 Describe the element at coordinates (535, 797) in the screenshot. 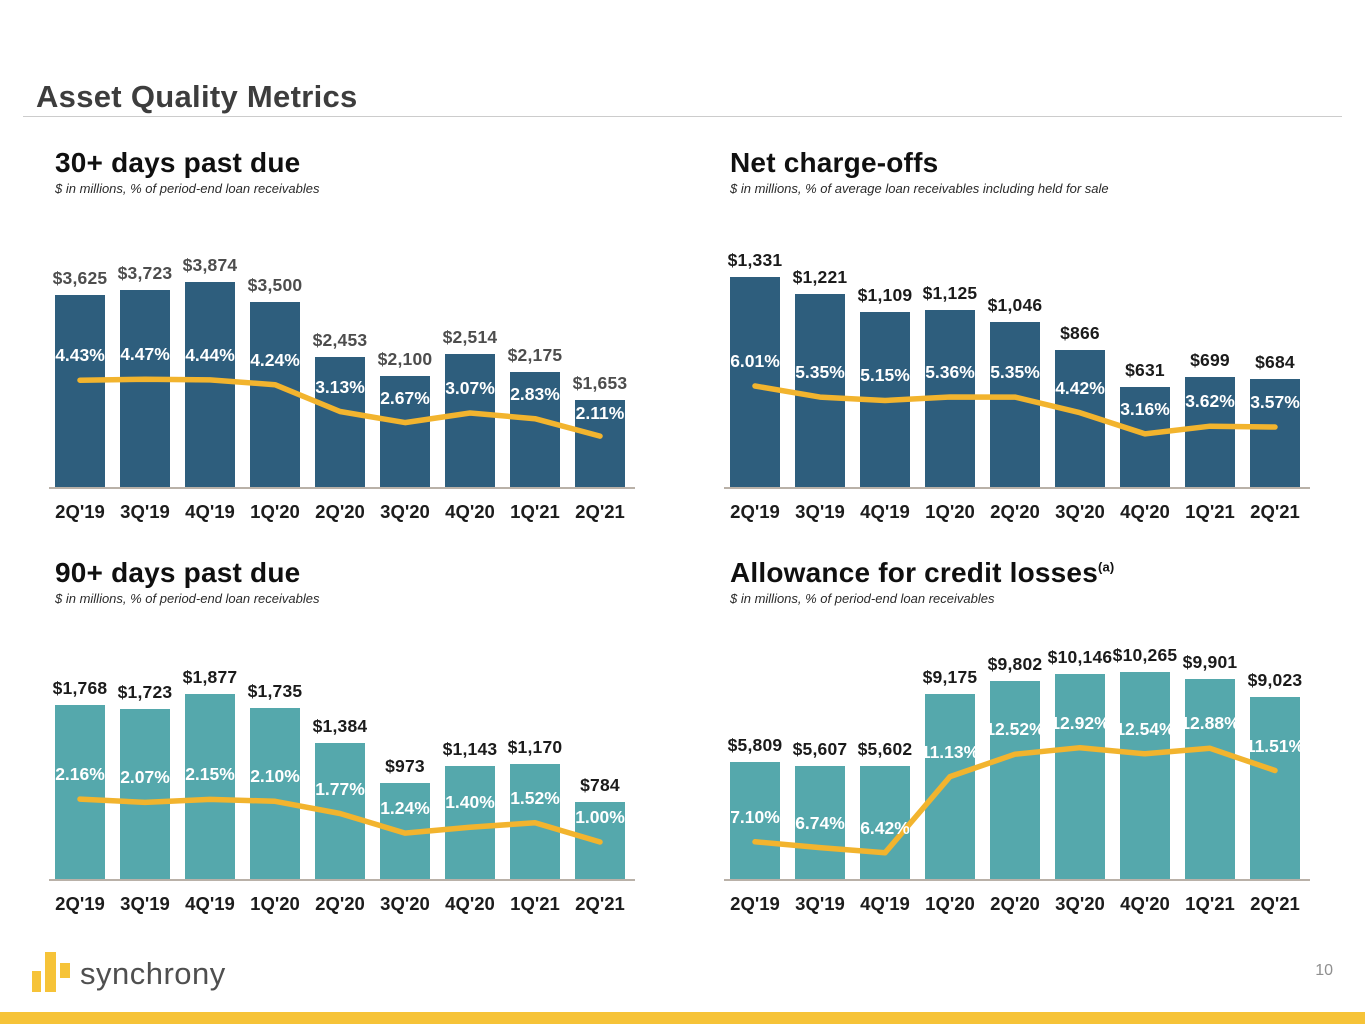

I see `bar-percent-label: 1.52%` at that location.